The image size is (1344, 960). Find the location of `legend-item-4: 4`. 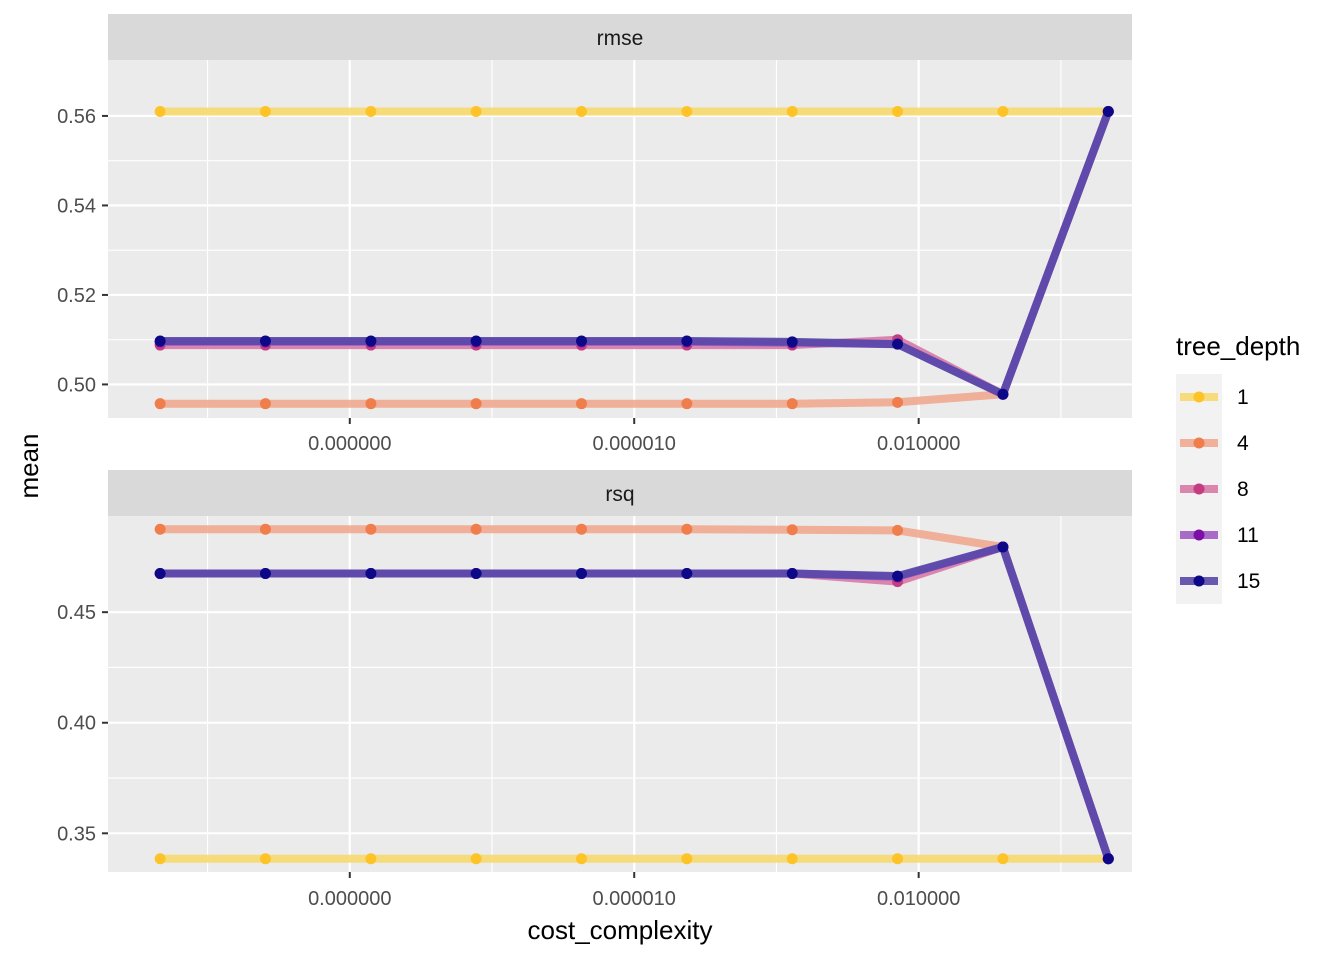

legend-item-4: 4 is located at coordinates (1214, 443).